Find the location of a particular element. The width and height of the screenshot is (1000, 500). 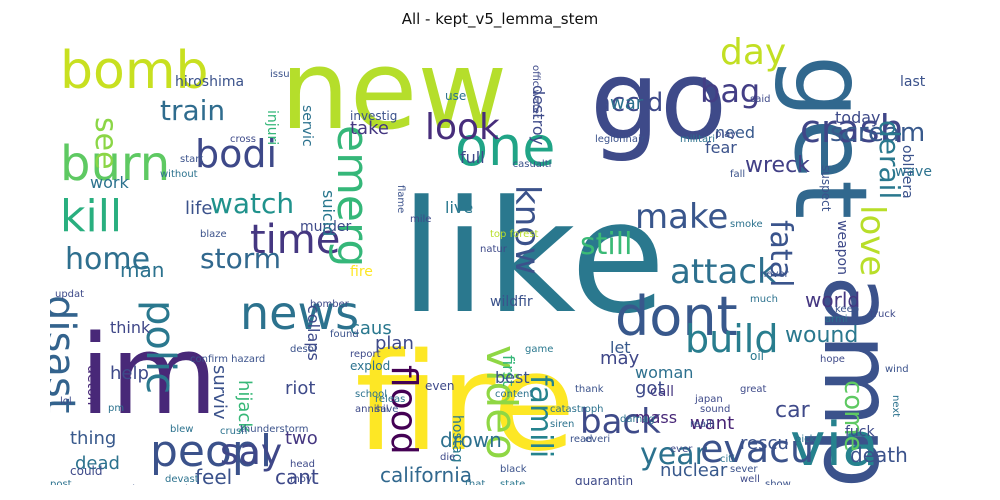

word-146: mile is located at coordinates (420, 220).